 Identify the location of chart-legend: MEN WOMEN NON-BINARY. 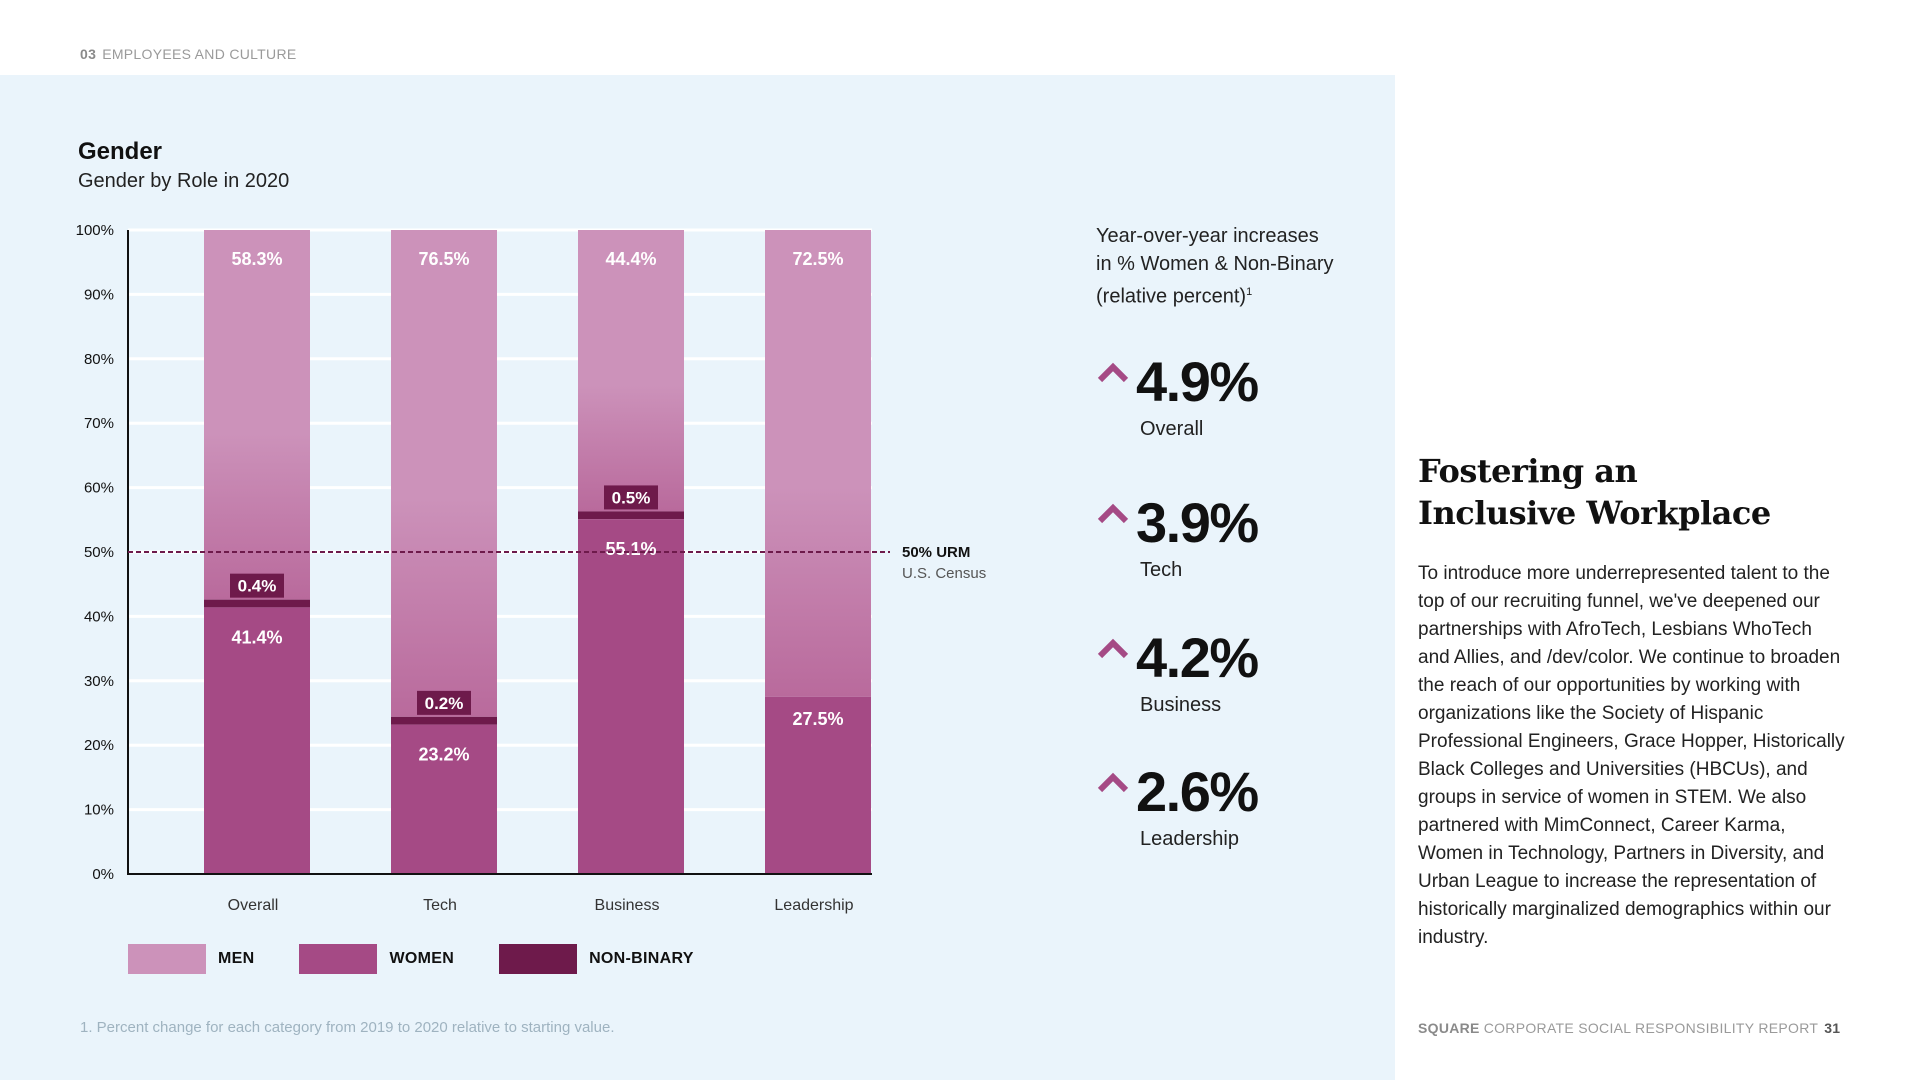
(433, 959).